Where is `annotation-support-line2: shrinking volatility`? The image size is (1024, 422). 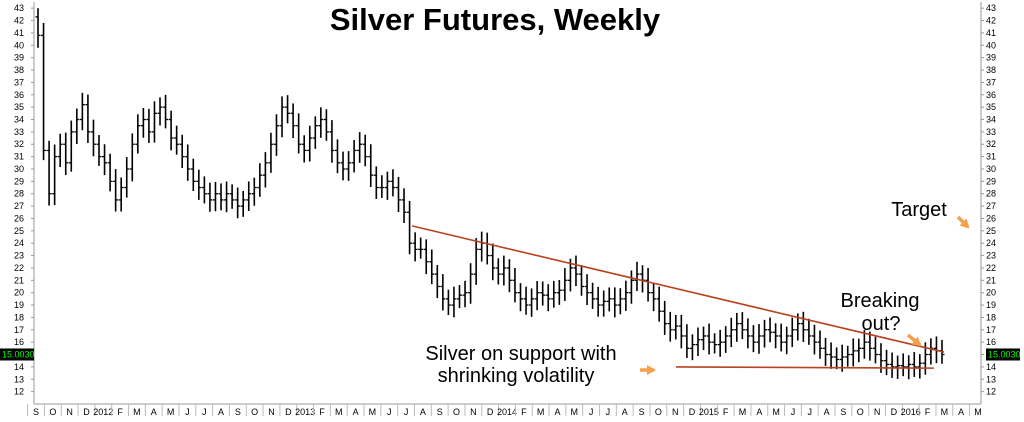
annotation-support-line2: shrinking volatility is located at coordinates (516, 376).